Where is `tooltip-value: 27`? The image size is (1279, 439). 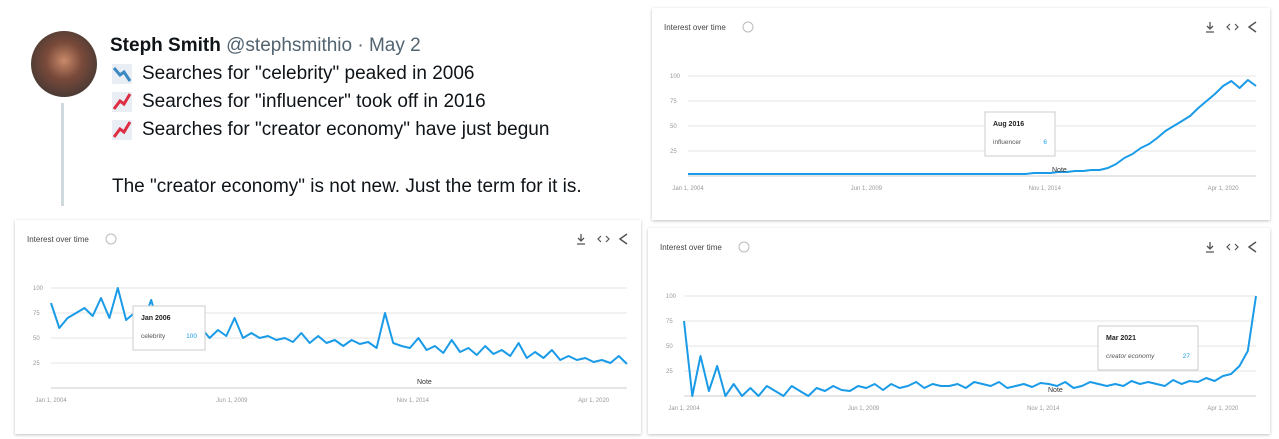
tooltip-value: 27 is located at coordinates (1187, 356).